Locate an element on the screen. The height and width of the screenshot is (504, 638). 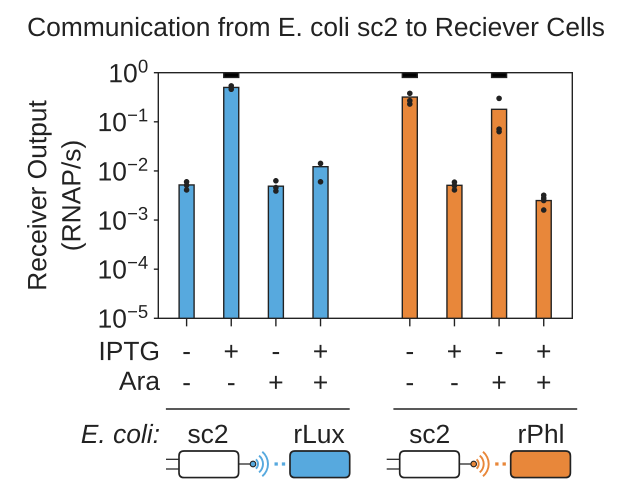
y-tick-label: 10$^{−2}$ is located at coordinates (124, 169).